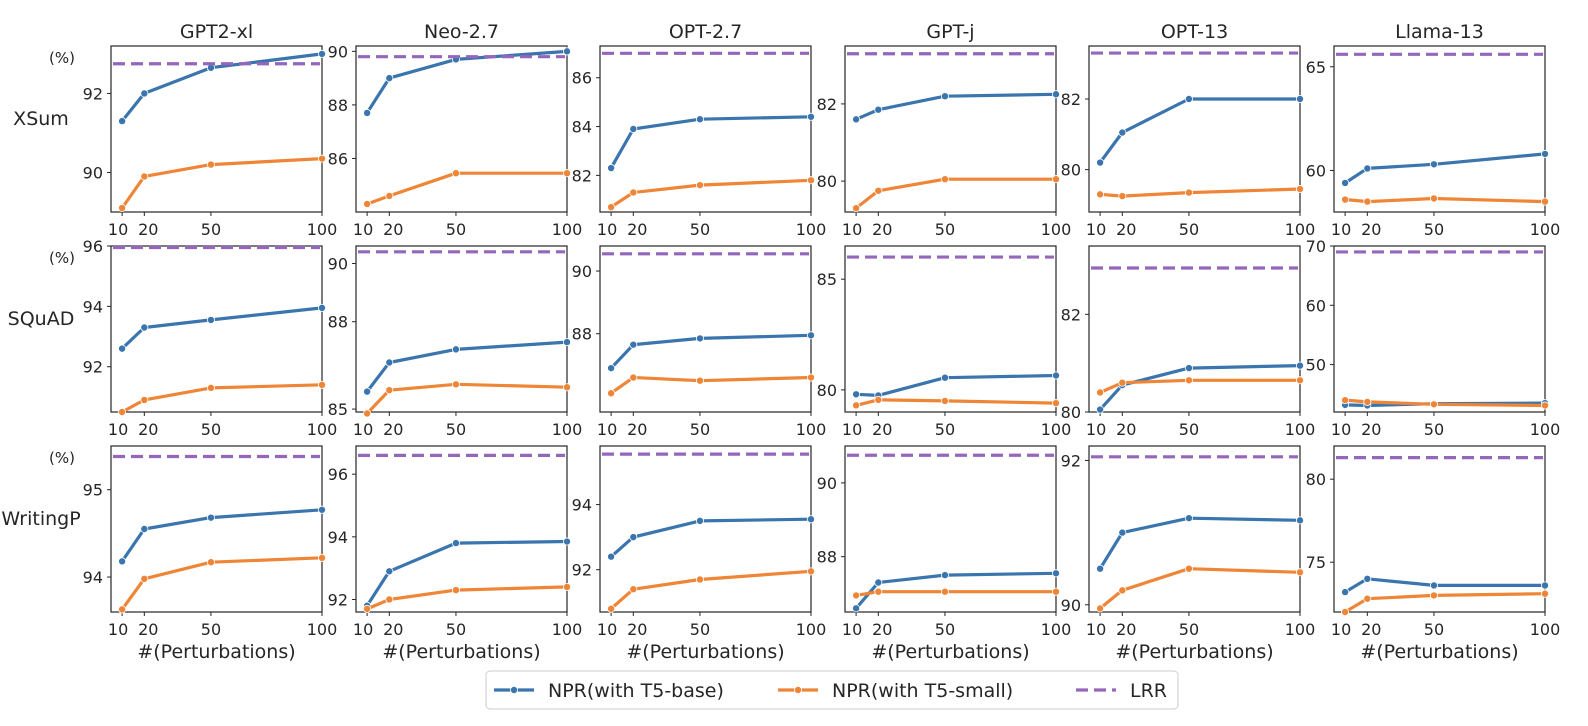  What do you see at coordinates (1194, 32) in the screenshot?
I see `column-title: OPT-13` at bounding box center [1194, 32].